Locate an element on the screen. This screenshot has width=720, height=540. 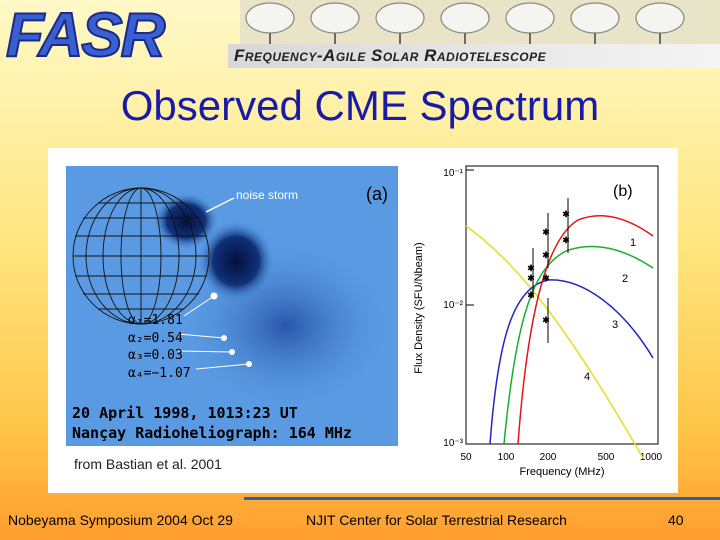
x-tick-50: 50 is located at coordinates (466, 457).